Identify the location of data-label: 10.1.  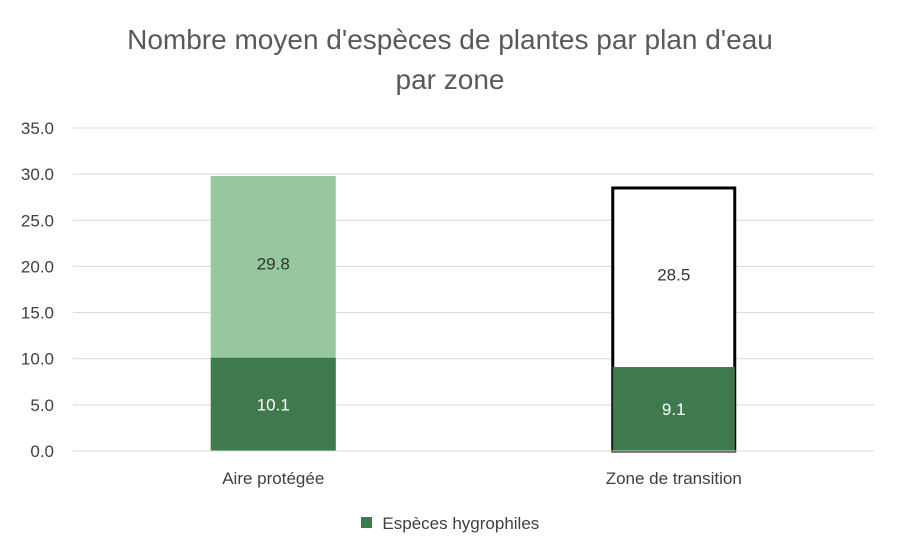
(273, 404).